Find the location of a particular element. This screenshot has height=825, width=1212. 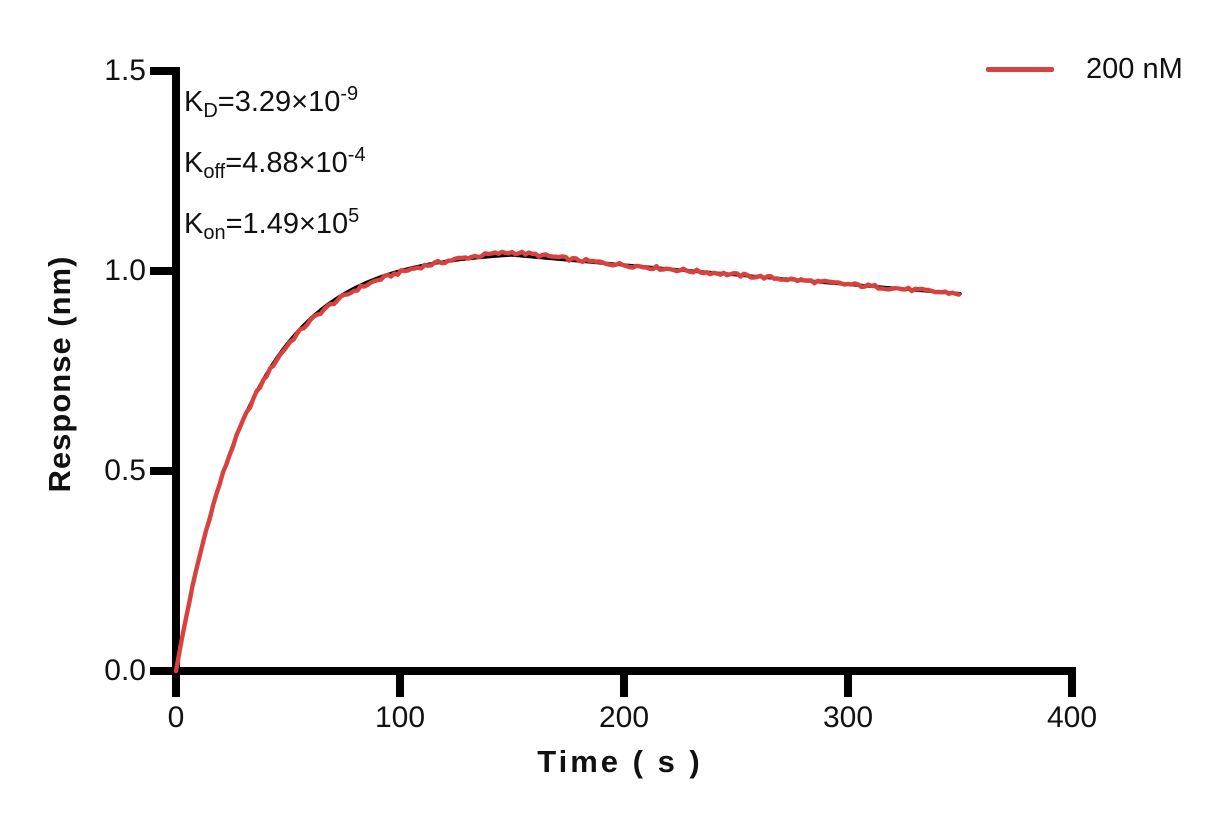

koff-subscript: off is located at coordinates (214, 172).